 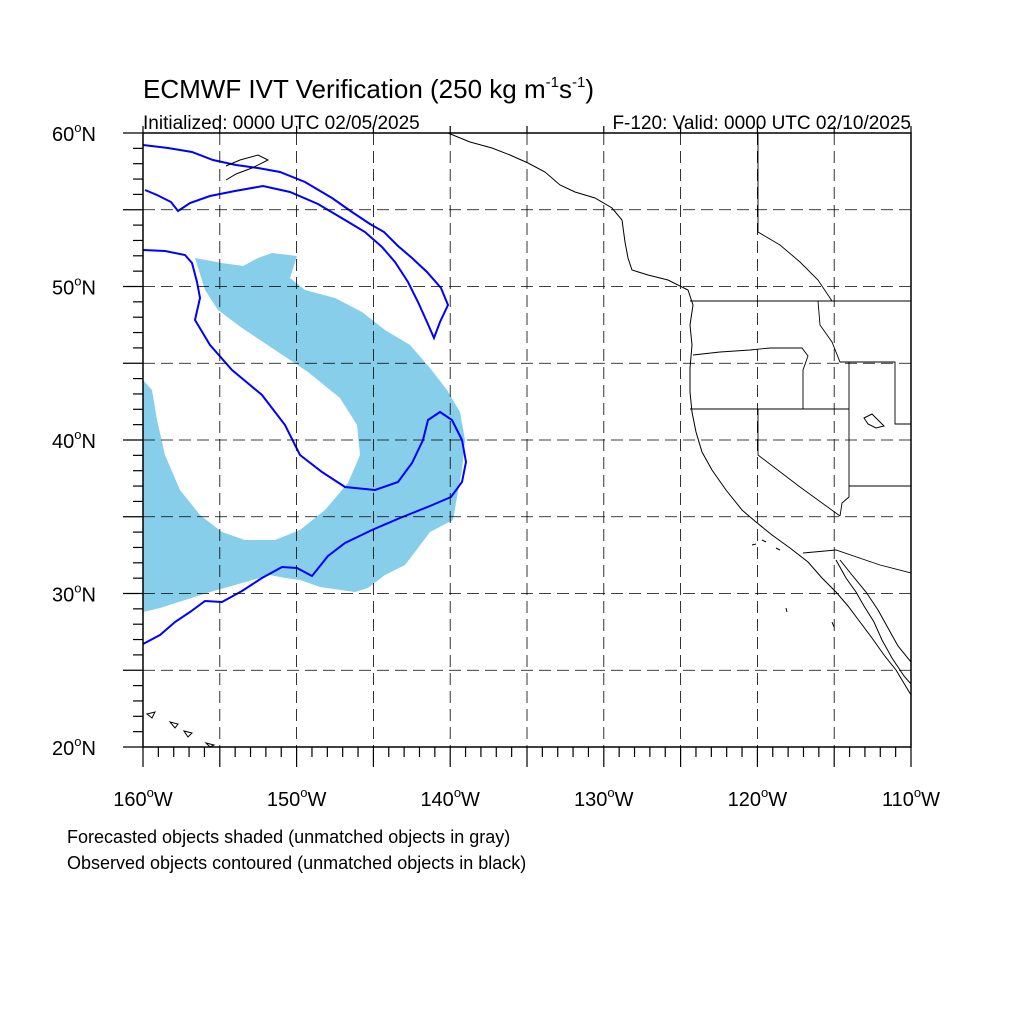 What do you see at coordinates (833, 354) in the screenshot?
I see `idaho-border` at bounding box center [833, 354].